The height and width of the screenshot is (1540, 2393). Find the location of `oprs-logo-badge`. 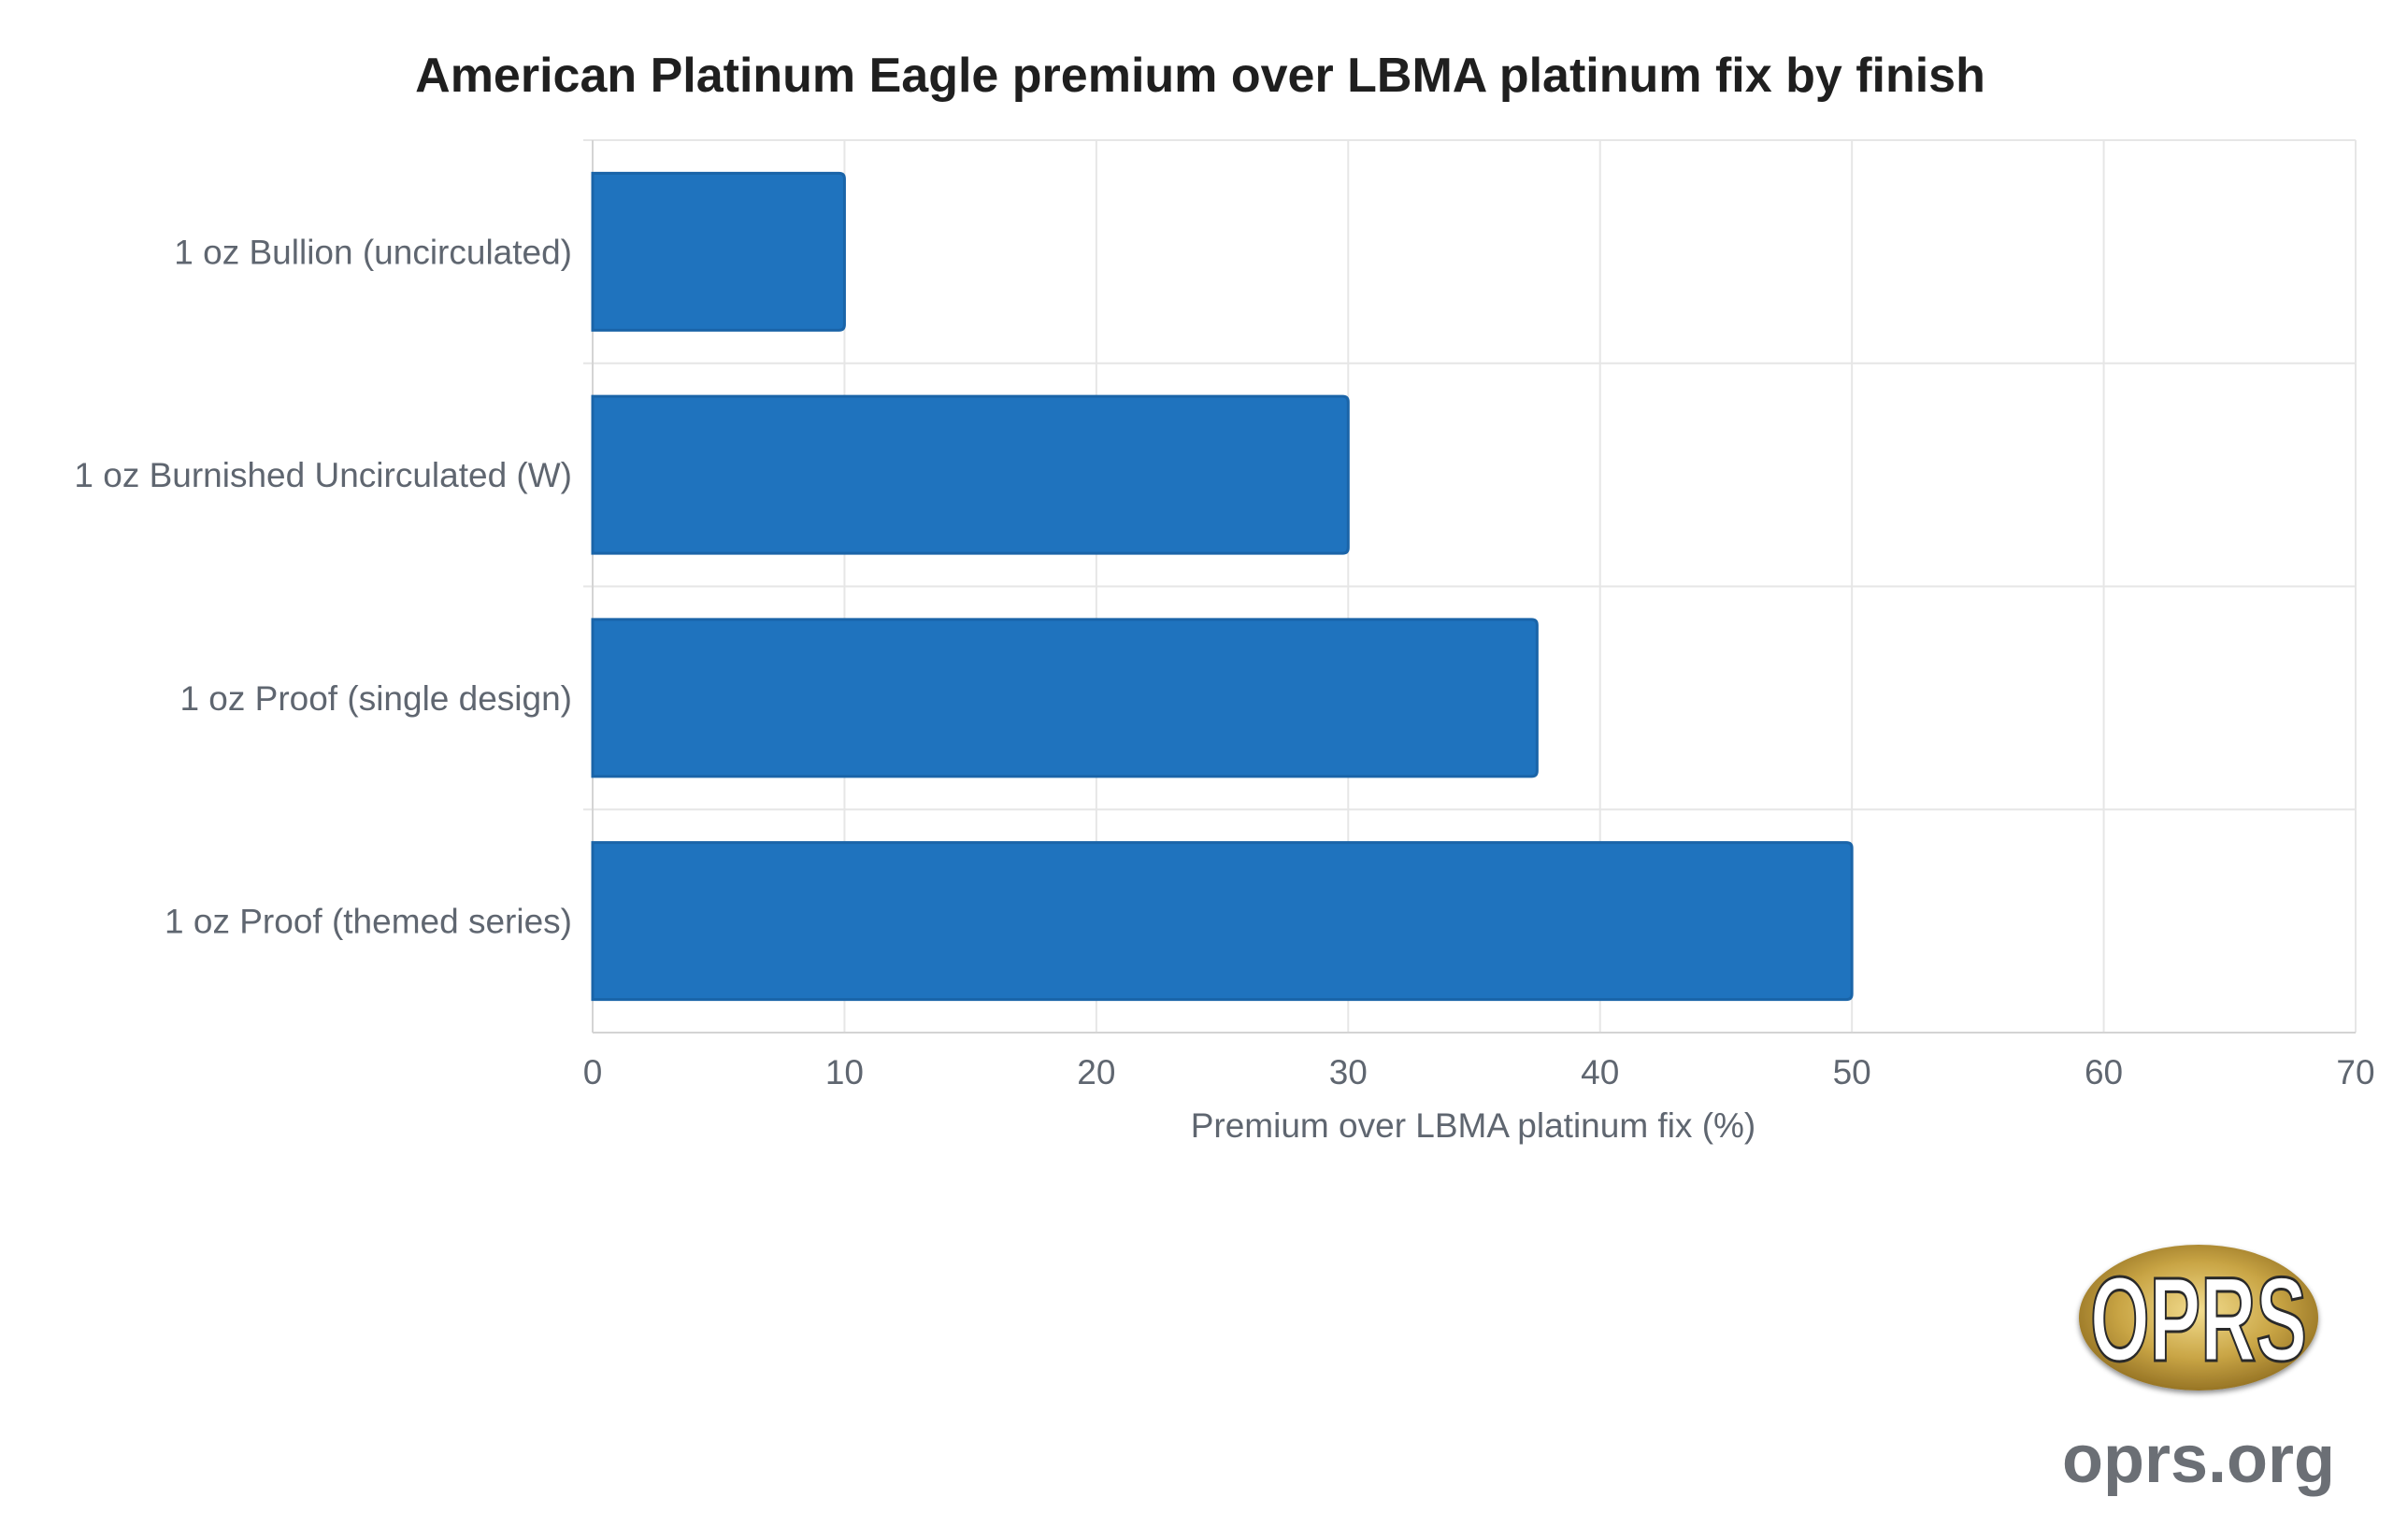

oprs-logo-badge is located at coordinates (2198, 1317).